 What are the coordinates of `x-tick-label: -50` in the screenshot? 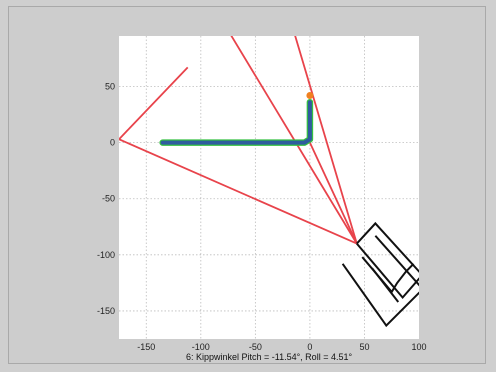 It's located at (255, 347).